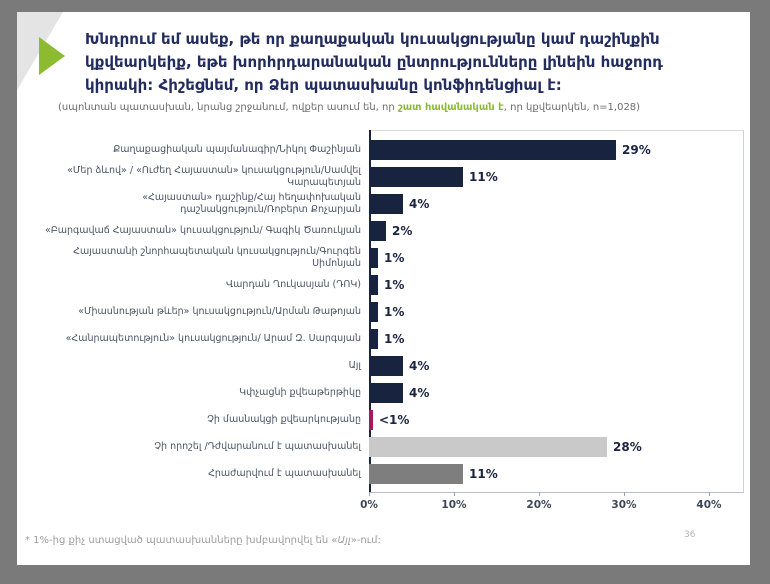  Describe the element at coordinates (572, 107) in the screenshot. I see `subtitle-suffix: , որ կքվեարկեն, n=1,028)` at that location.